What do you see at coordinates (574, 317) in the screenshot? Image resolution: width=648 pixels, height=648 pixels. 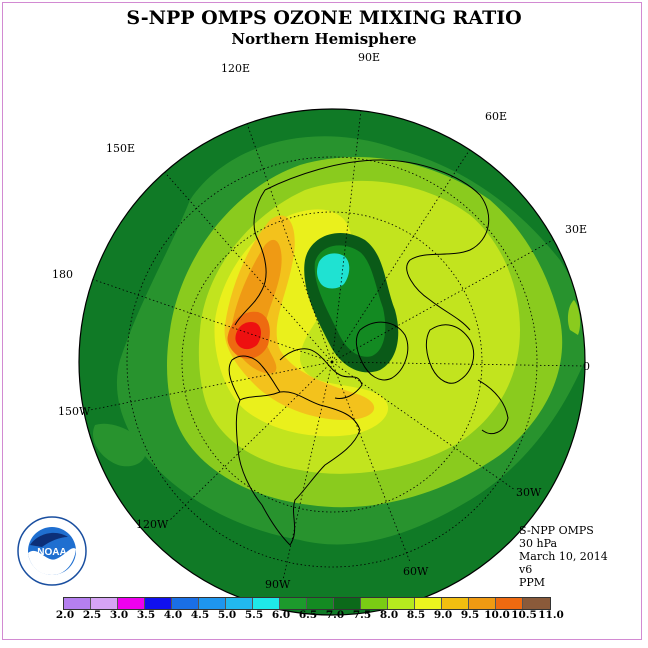 I see `ozone-patch-east` at bounding box center [574, 317].